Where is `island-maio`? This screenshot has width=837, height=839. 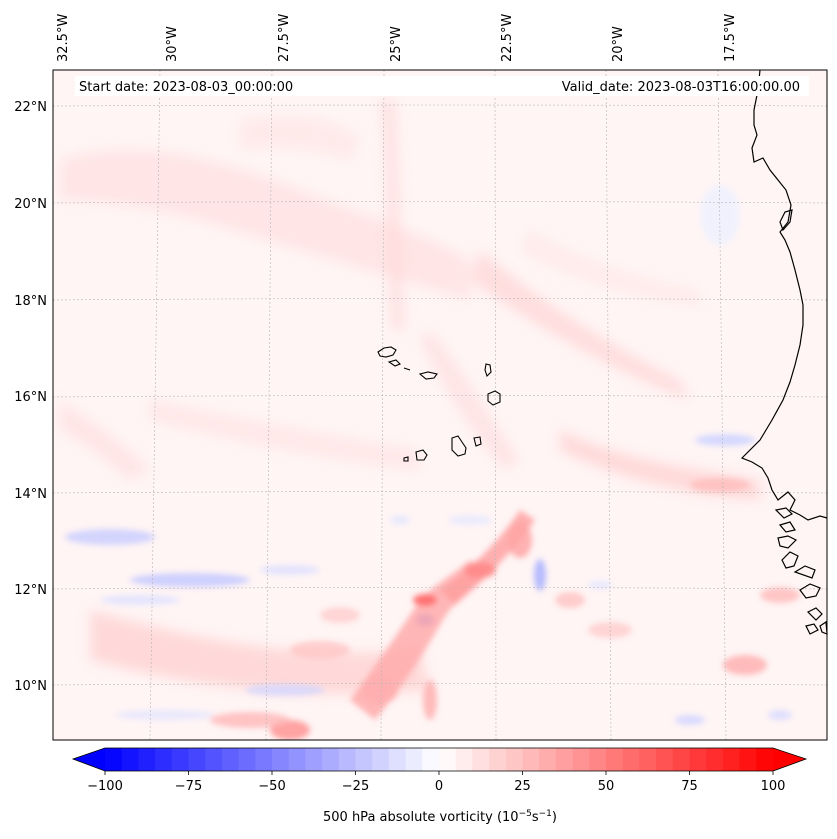 island-maio is located at coordinates (477, 441).